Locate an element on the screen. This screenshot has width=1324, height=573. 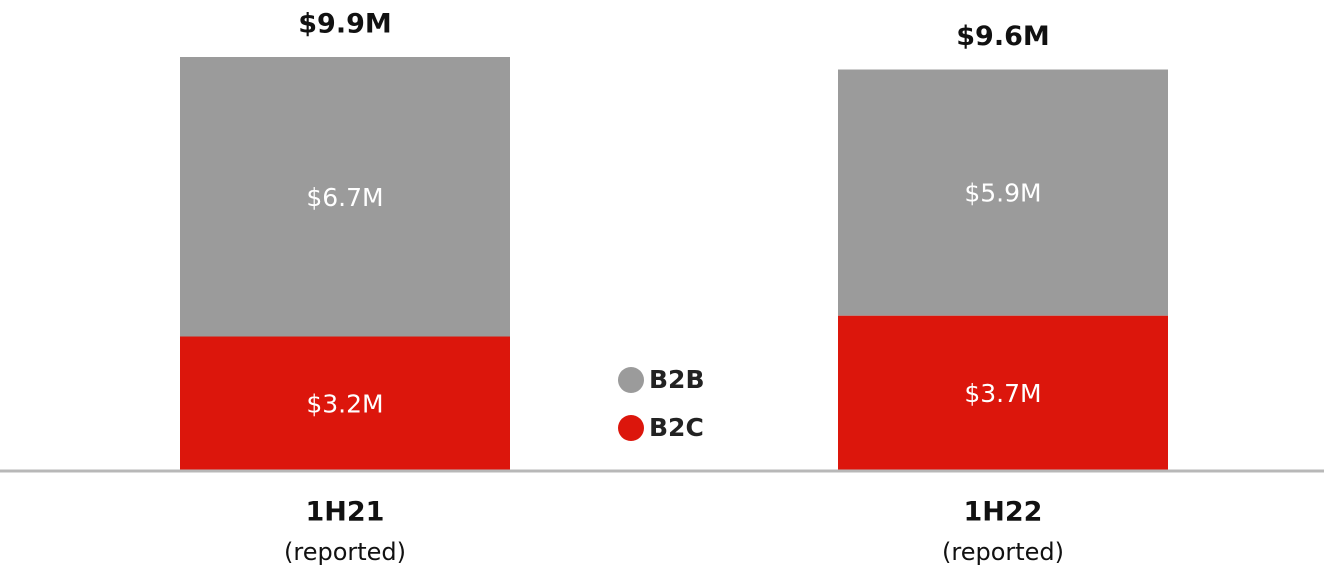
value-label: $5.9M is located at coordinates (1002, 193).